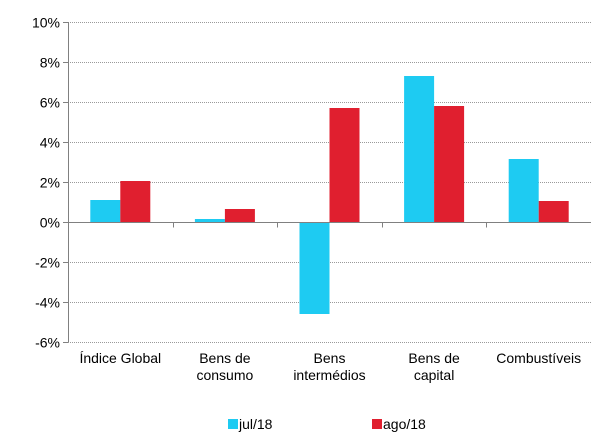 Image resolution: width=592 pixels, height=443 pixels. I want to click on y-tick-label: 0%, so click(50, 223).